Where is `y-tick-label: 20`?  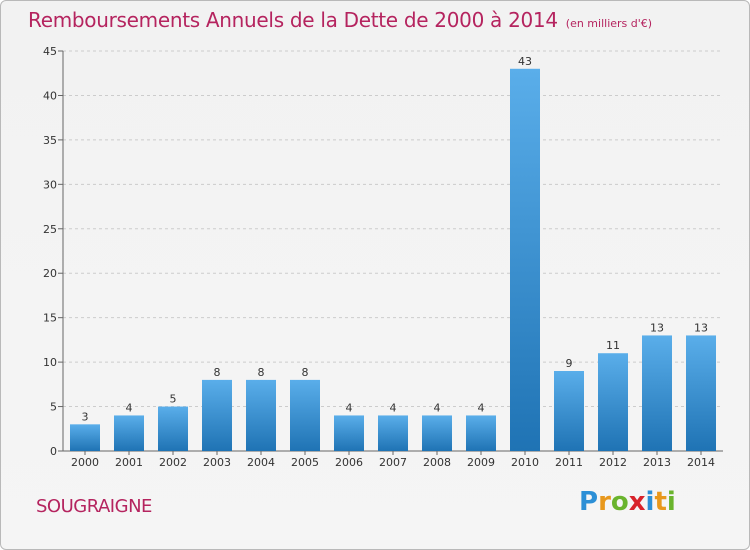
y-tick-label: 20 is located at coordinates (50, 273).